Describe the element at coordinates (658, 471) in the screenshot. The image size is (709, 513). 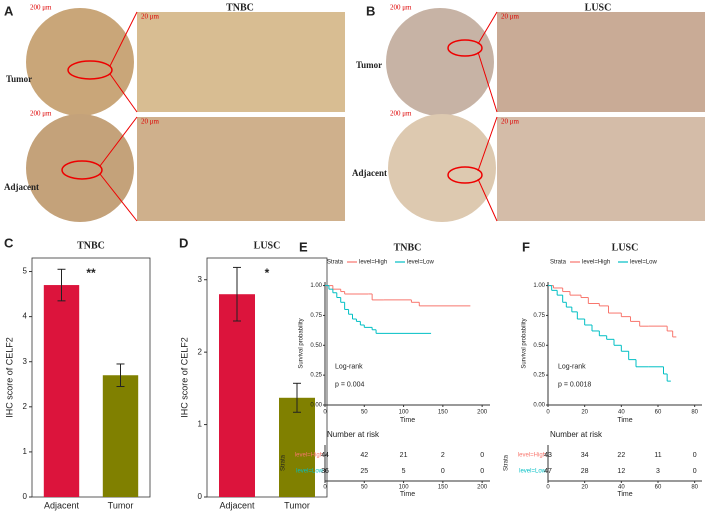
I see `risk-count: 3` at that location.